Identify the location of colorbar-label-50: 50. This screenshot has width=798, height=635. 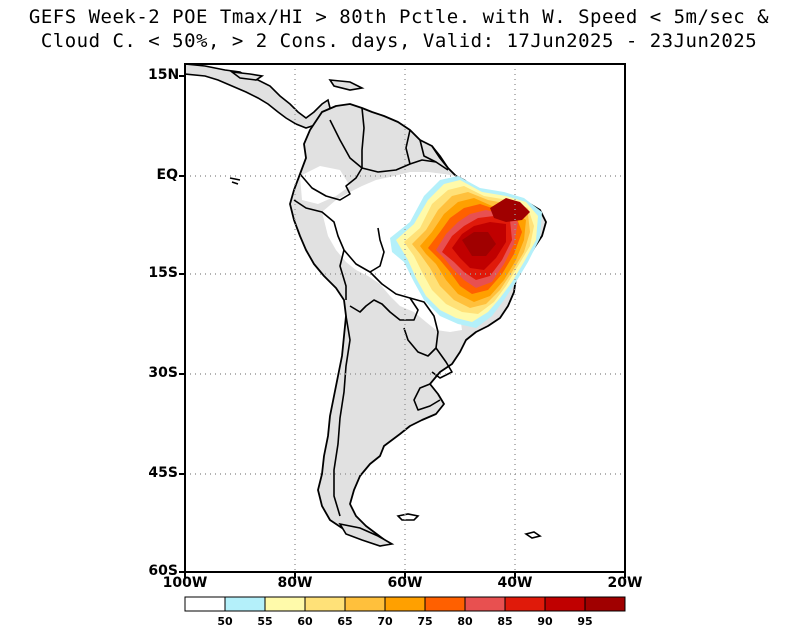
(225, 621).